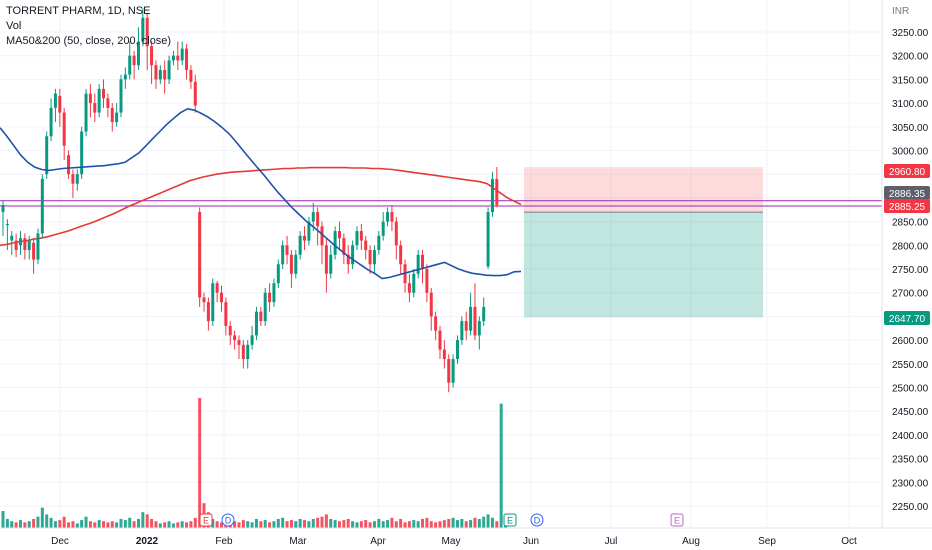 The width and height of the screenshot is (932, 550). I want to click on price-tick-label: 3150.00, so click(910, 80).